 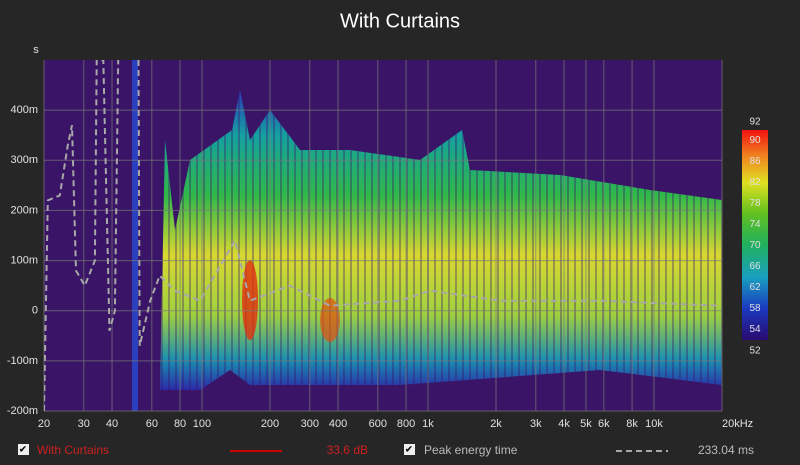 I want to click on x-tick-label: 300, so click(x=310, y=424).